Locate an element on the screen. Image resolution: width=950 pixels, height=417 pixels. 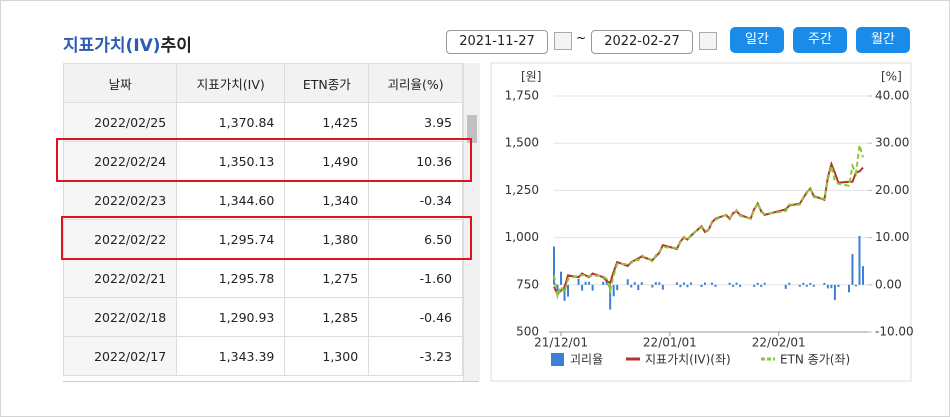
table-cell: 10.36 is located at coordinates (415, 161).